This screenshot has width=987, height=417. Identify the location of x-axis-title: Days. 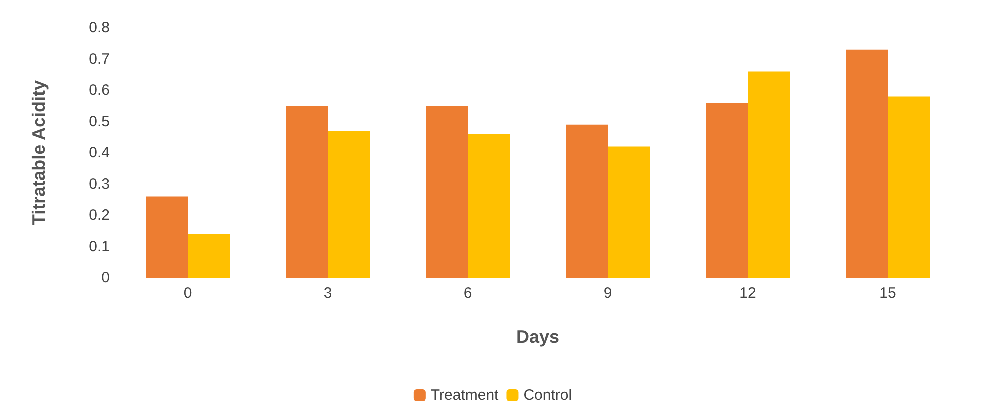
(538, 337).